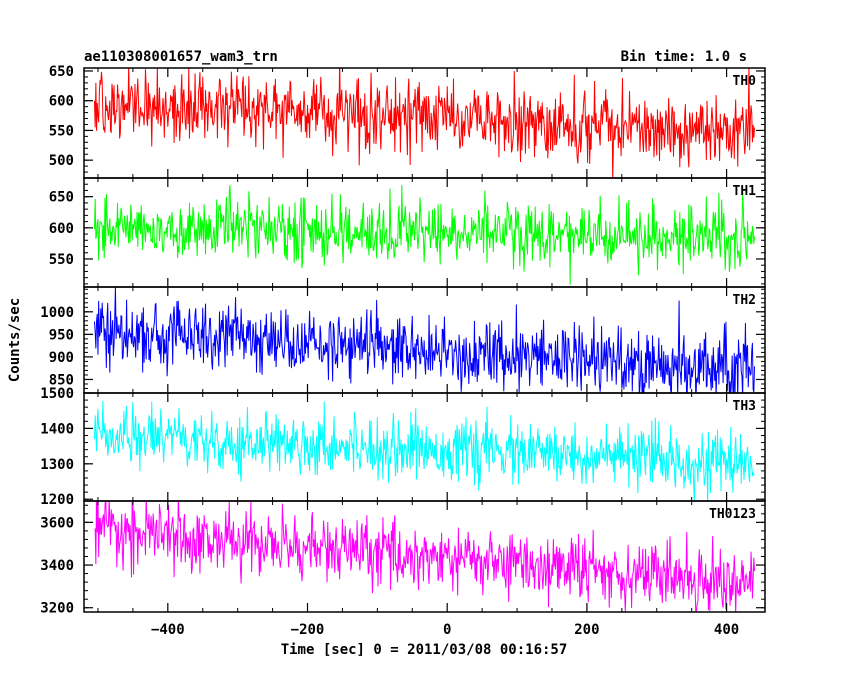 The width and height of the screenshot is (850, 680). I want to click on panel-label-th1: TH1, so click(745, 191).